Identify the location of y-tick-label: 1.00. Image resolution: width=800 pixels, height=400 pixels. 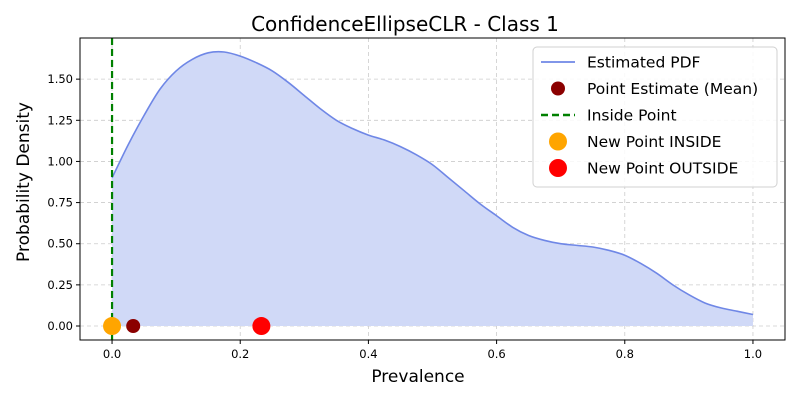
(60, 161).